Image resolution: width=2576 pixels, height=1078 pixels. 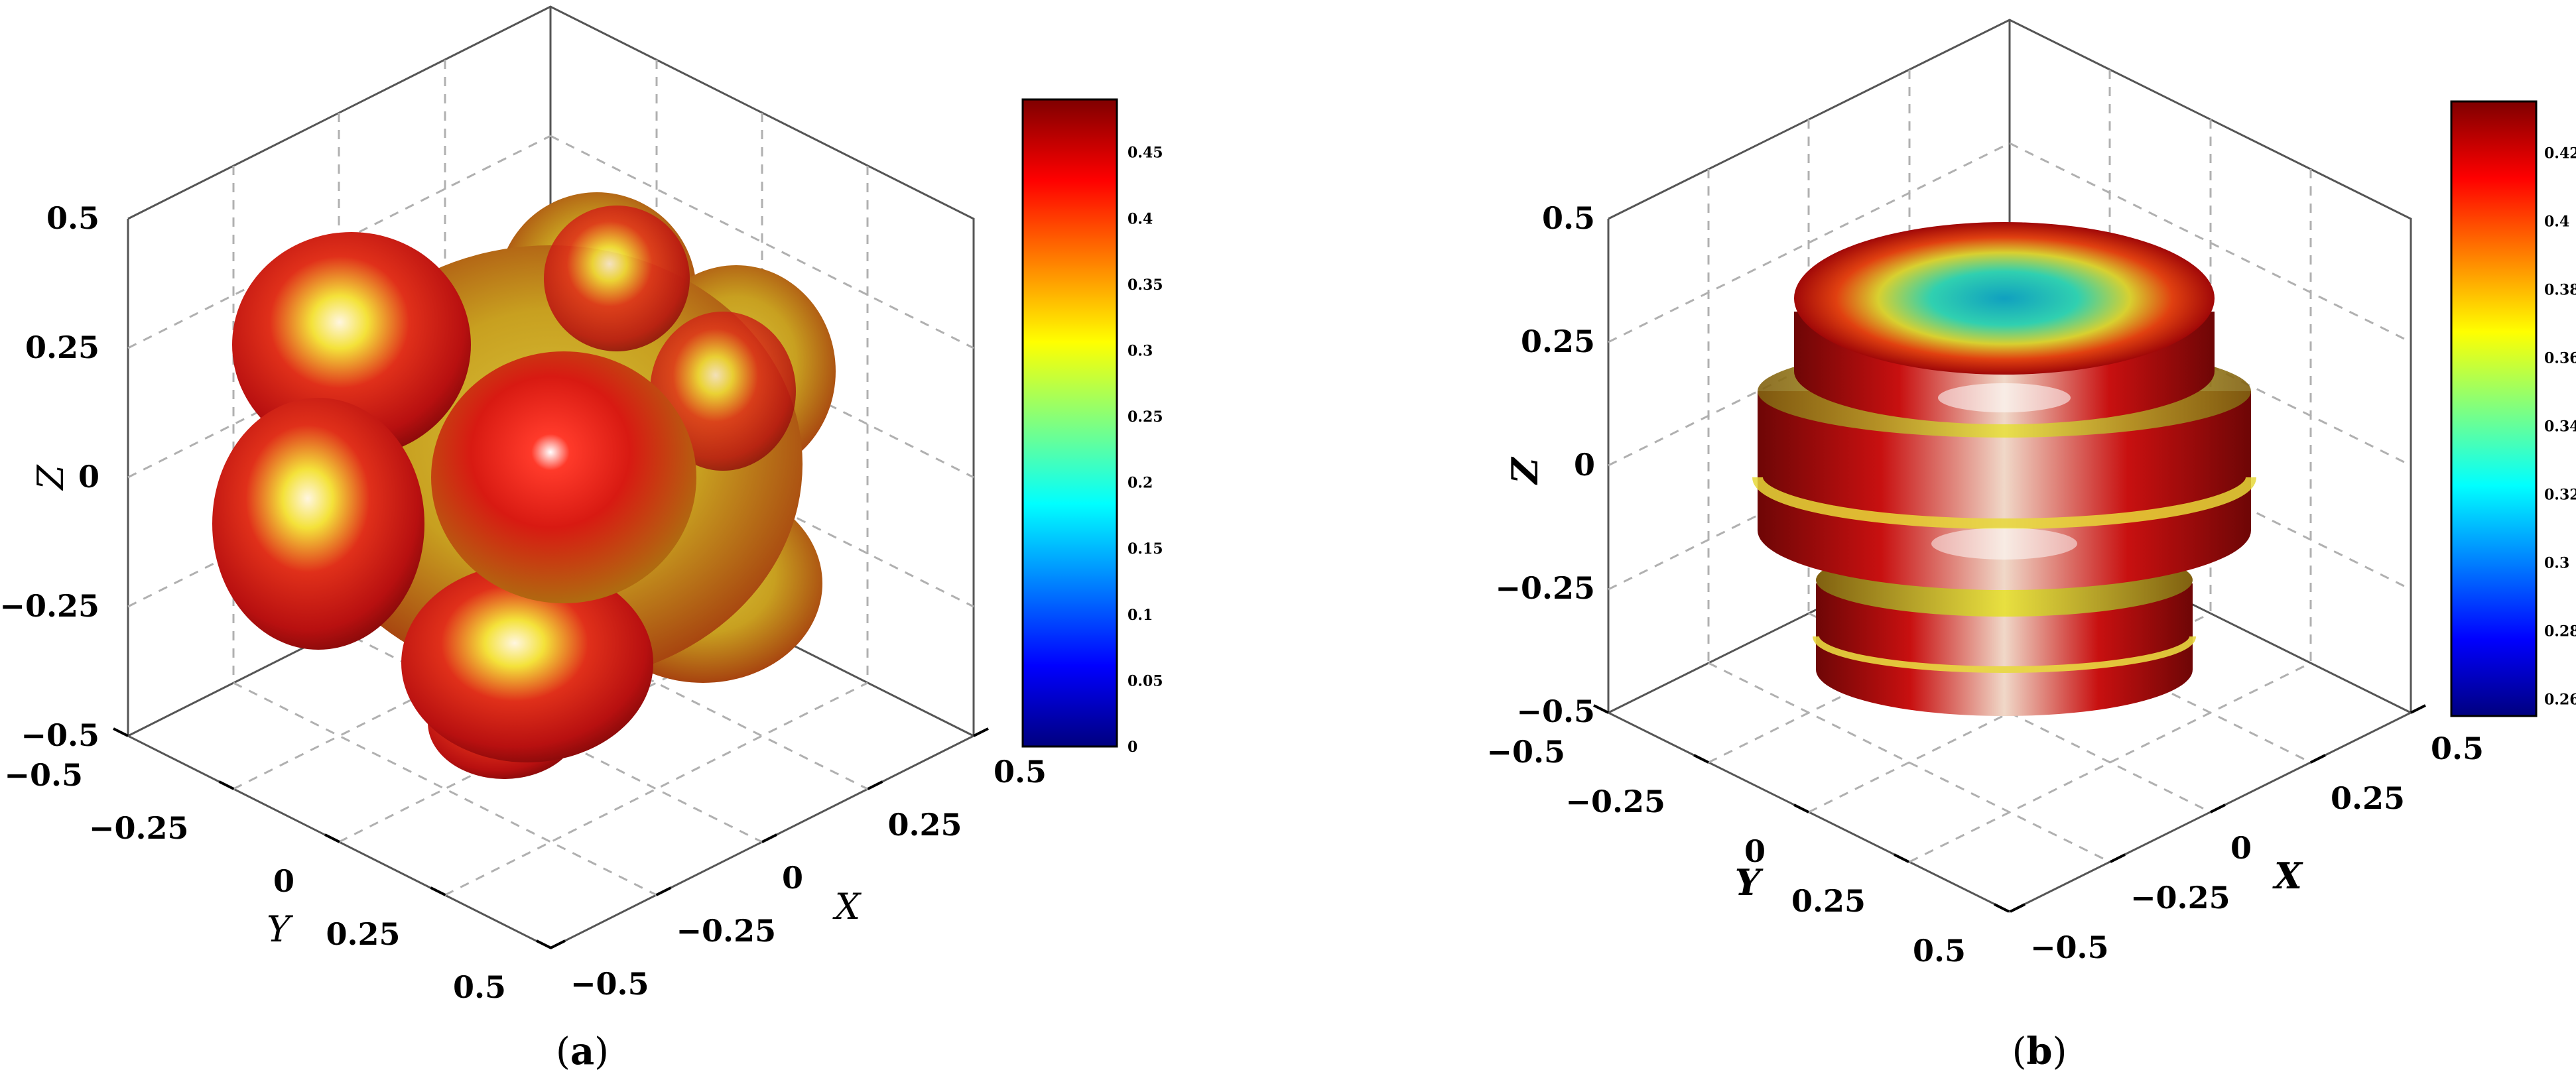 What do you see at coordinates (1145, 680) in the screenshot?
I see `colorbar-tick-label: 0.05` at bounding box center [1145, 680].